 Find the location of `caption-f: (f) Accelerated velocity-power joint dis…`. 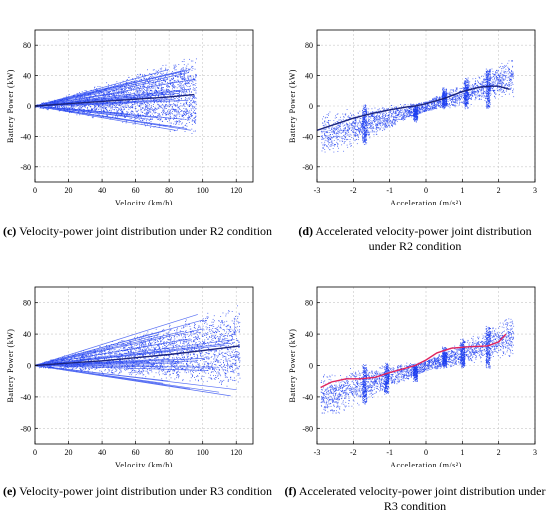

caption-f: (f) Accelerated velocity-power joint dis… is located at coordinates (415, 498).